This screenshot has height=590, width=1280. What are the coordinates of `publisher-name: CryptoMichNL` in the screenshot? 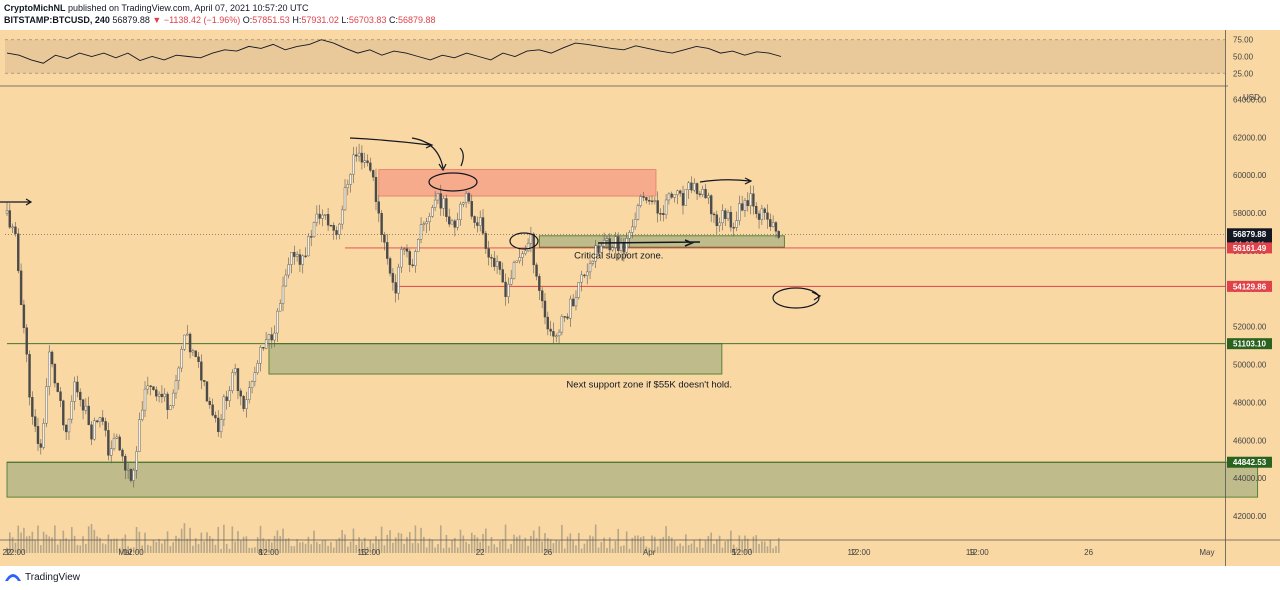 It's located at (35, 8).